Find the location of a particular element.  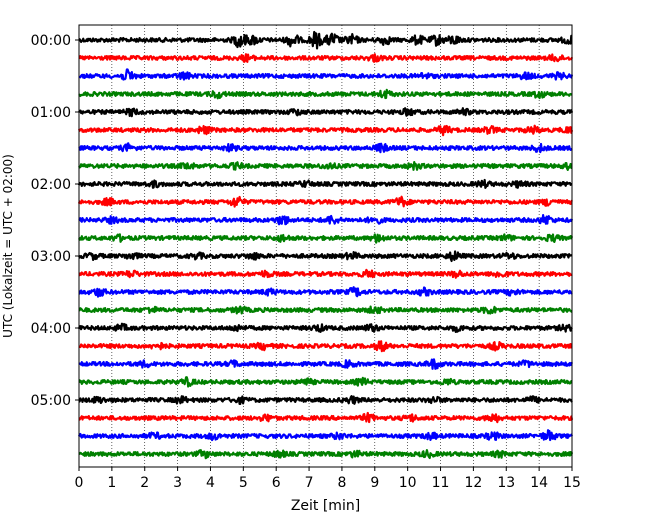

x-tick-label: 13 is located at coordinates (506, 483).